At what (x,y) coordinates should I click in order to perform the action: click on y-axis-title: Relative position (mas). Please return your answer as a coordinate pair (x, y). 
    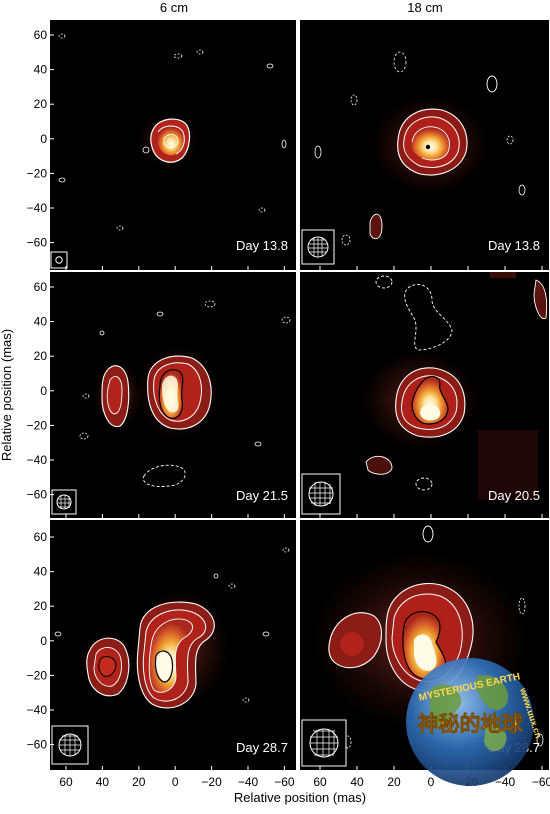
    Looking at the image, I should click on (7, 395).